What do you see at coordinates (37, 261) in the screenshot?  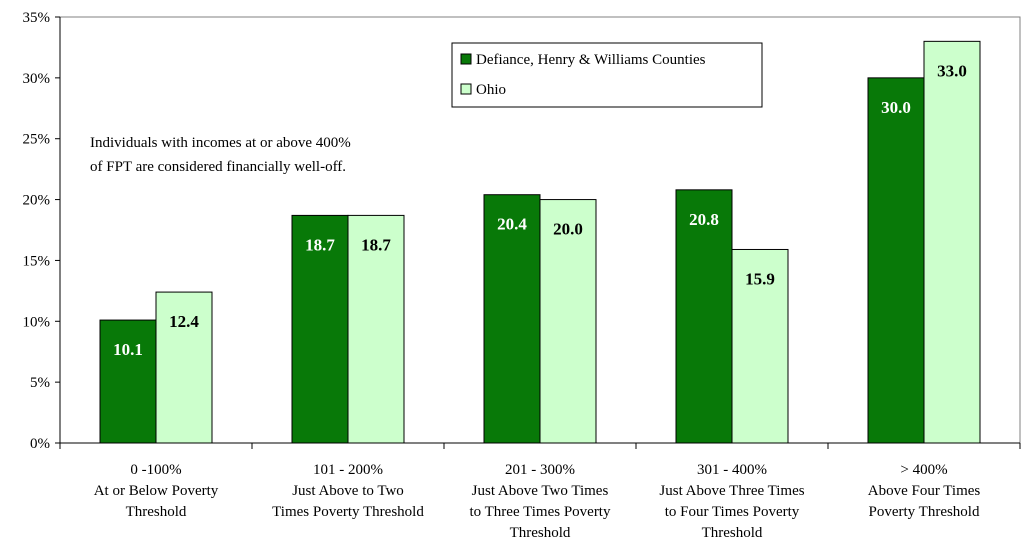 I see `y-tick-label: 15%` at bounding box center [37, 261].